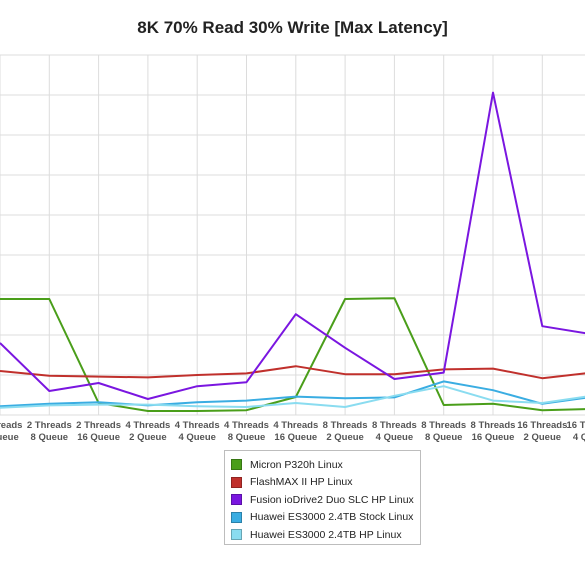  Describe the element at coordinates (332, 499) in the screenshot. I see `legend-label: Fusion ioDrive2 Duo SLC HP Linux` at that location.